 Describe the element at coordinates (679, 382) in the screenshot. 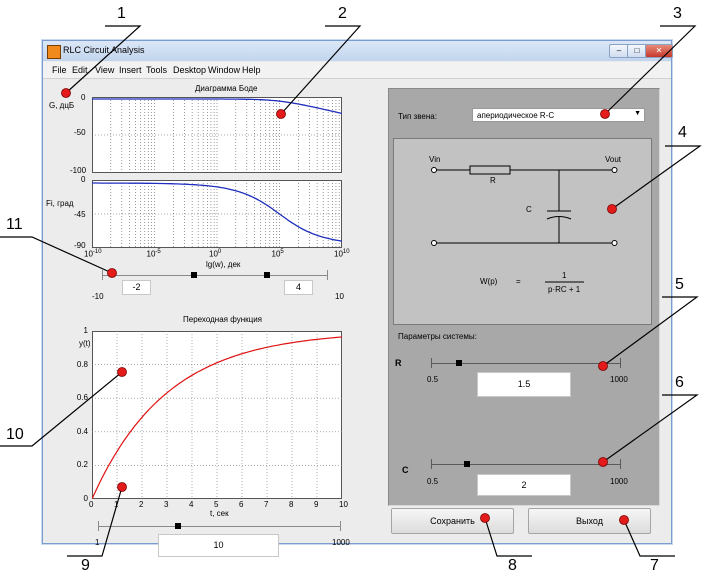

I see `callout-number: 6` at that location.